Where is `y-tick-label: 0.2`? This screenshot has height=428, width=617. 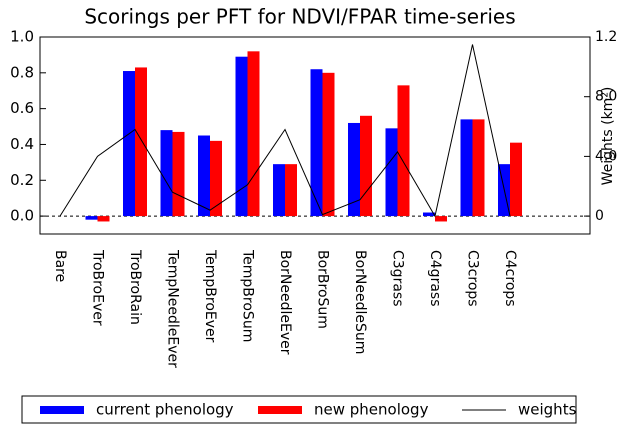
y-tick-label: 0.2 is located at coordinates (22, 180).